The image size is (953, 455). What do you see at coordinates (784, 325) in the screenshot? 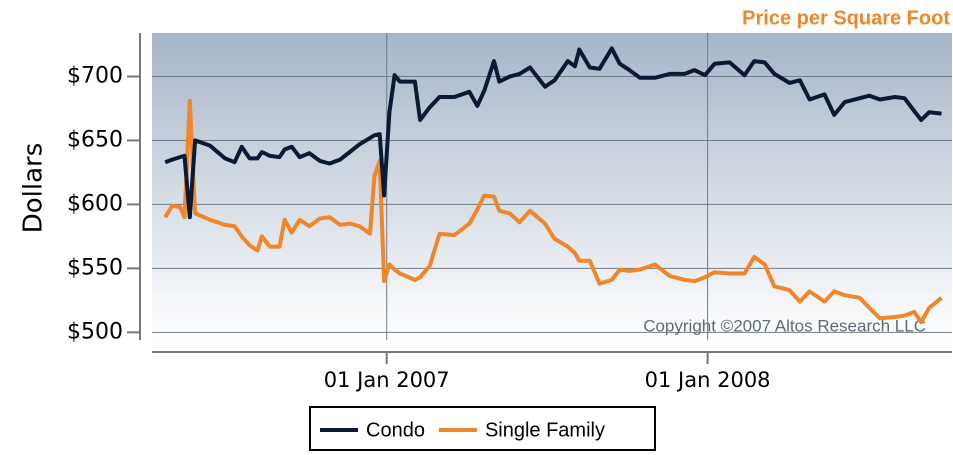
I see `annotation: Copyright ©2007 Altos Research LLC` at bounding box center [784, 325].